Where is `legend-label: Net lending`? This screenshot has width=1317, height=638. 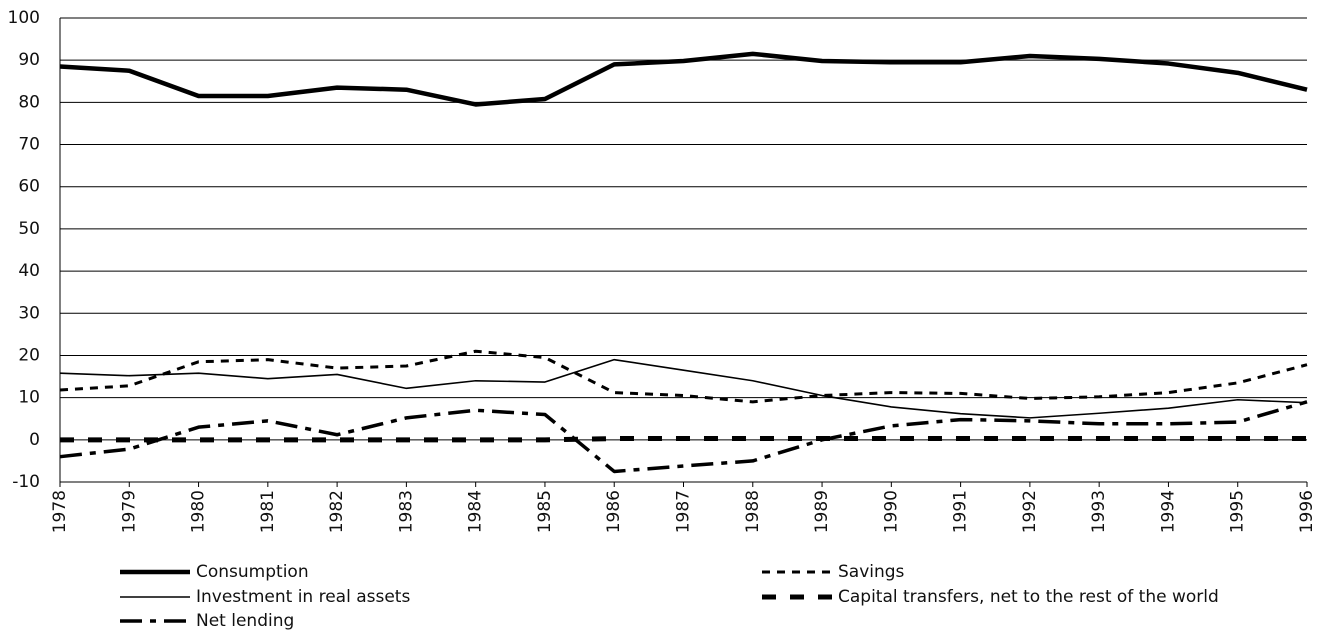 legend-label: Net lending is located at coordinates (245, 621).